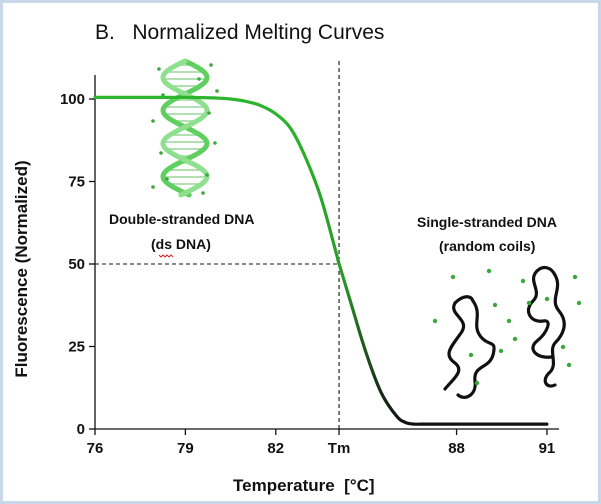 The width and height of the screenshot is (601, 504). What do you see at coordinates (487, 222) in the screenshot?
I see `ss-dna-label: Single-stranded DNA` at bounding box center [487, 222].